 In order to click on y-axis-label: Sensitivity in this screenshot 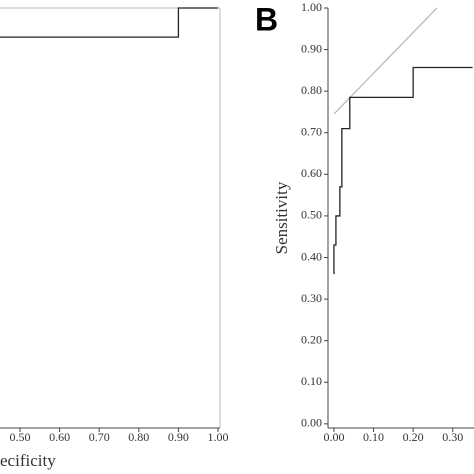, I will do `click(281, 217)`.